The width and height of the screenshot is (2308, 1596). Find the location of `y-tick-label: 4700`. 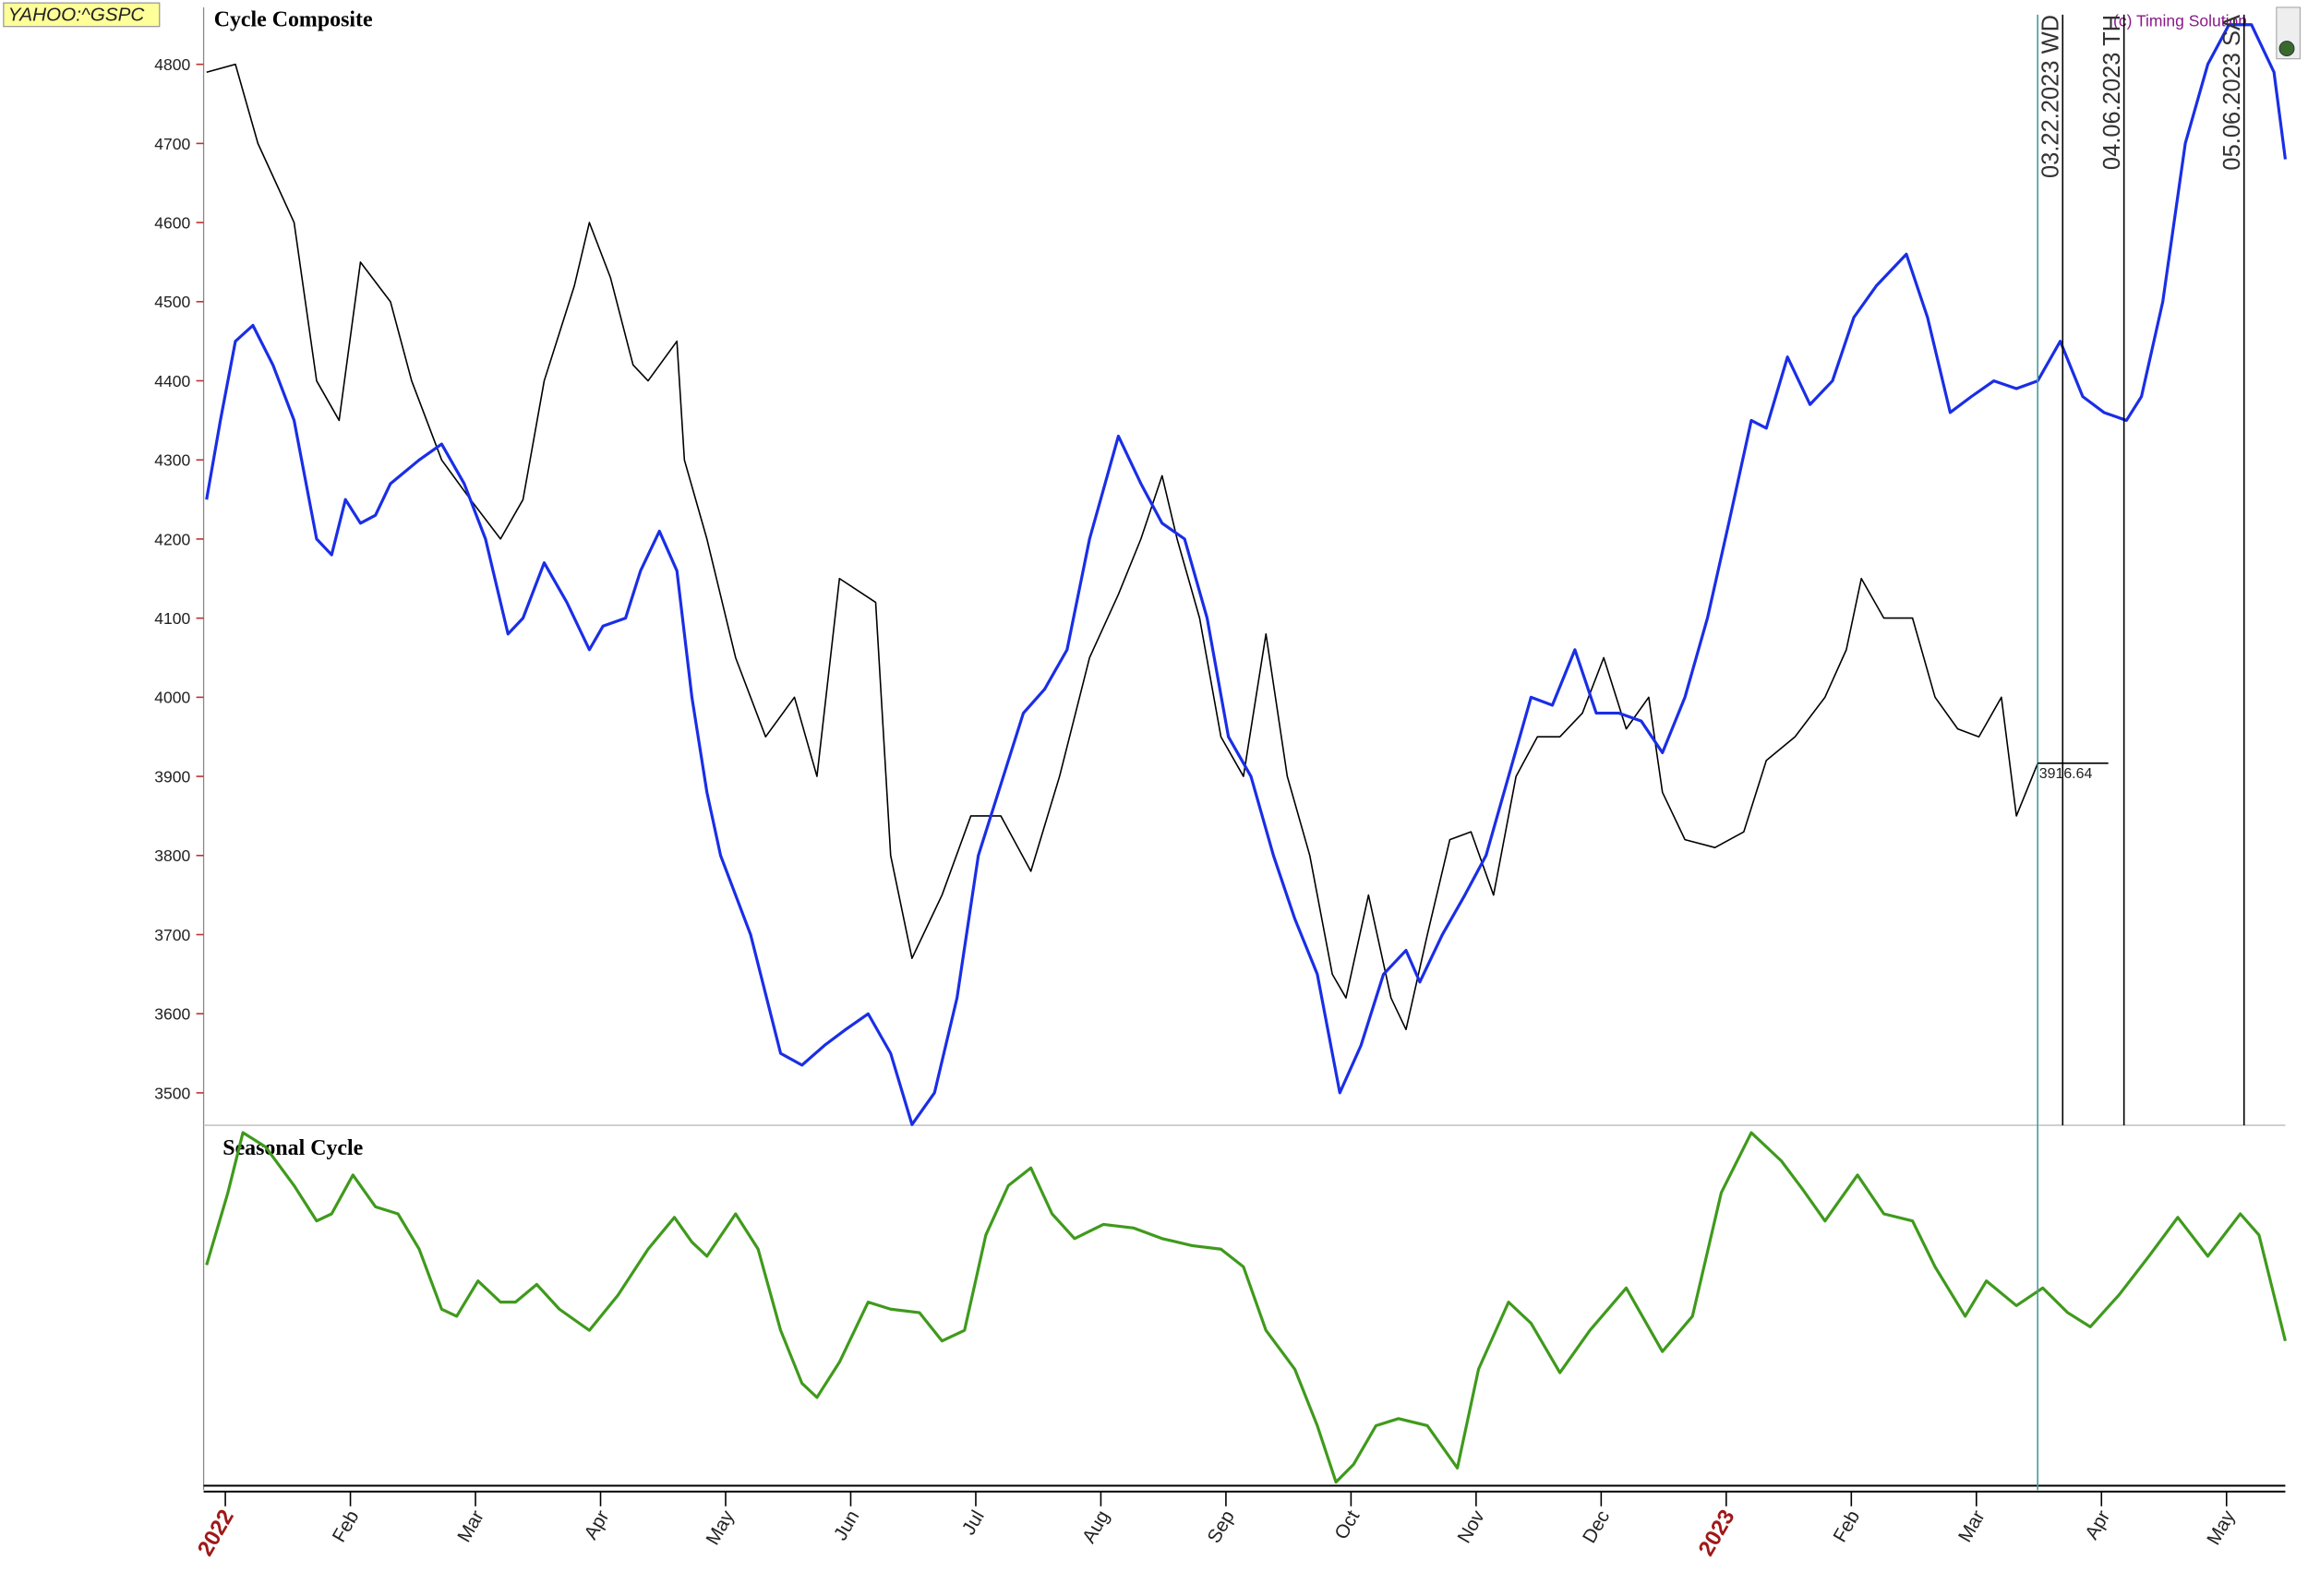

y-tick-label: 4700 is located at coordinates (172, 144).